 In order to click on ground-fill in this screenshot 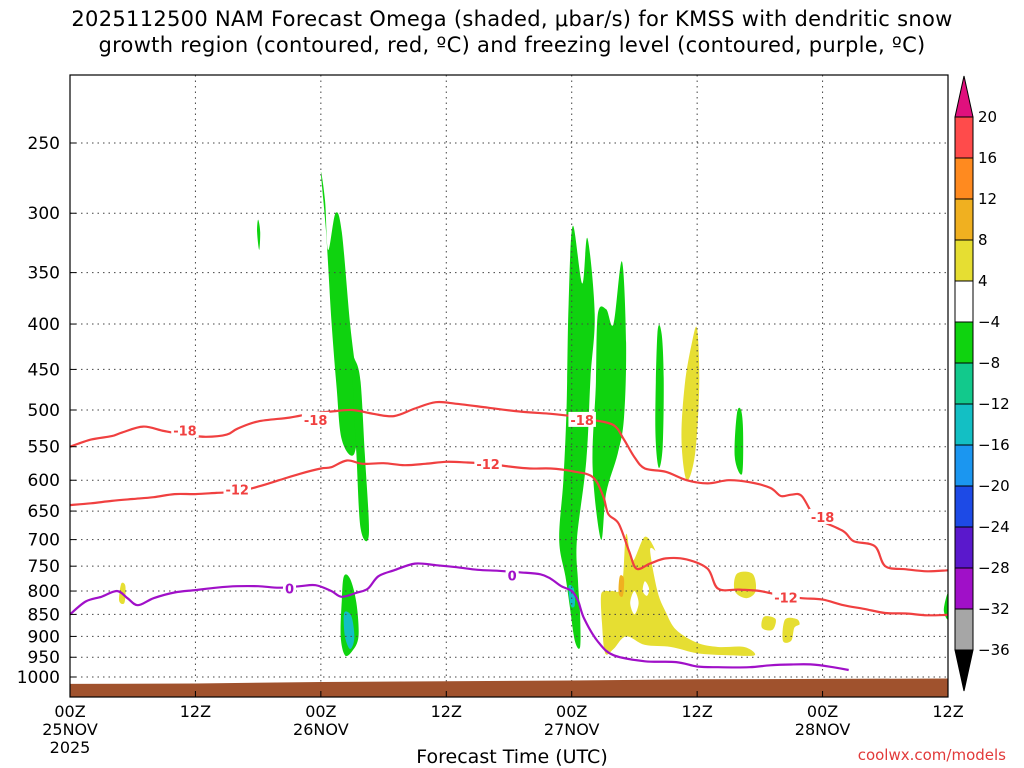, I will do `click(509, 687)`.